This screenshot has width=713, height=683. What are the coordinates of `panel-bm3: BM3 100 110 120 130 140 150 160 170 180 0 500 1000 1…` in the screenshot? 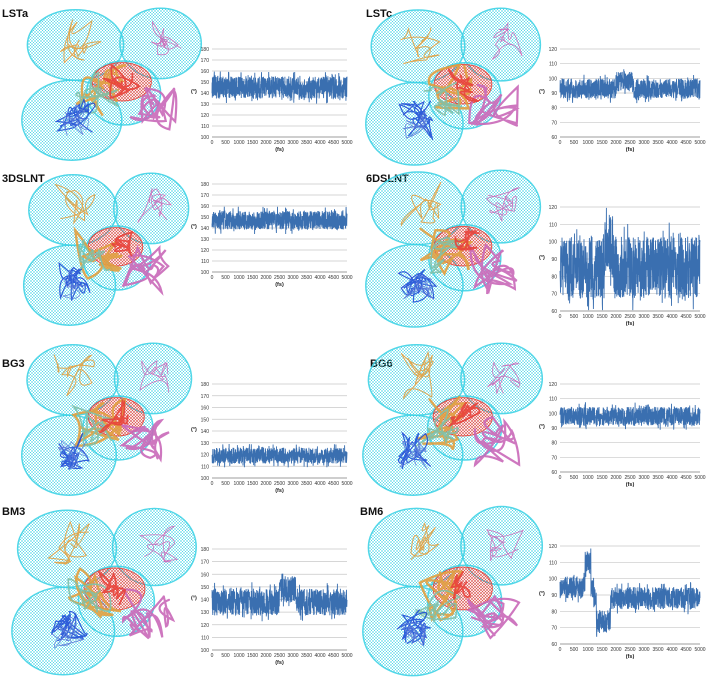 It's located at (178, 591).